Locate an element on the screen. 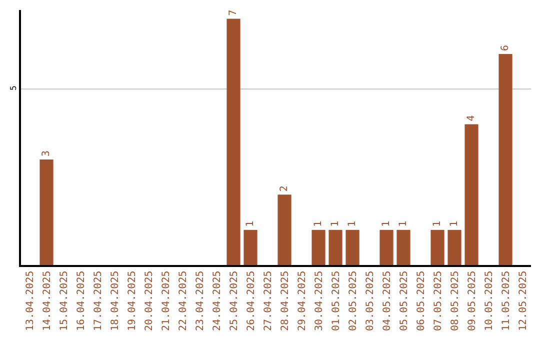  x-tick-label: 26.04.2025 is located at coordinates (251, 300).